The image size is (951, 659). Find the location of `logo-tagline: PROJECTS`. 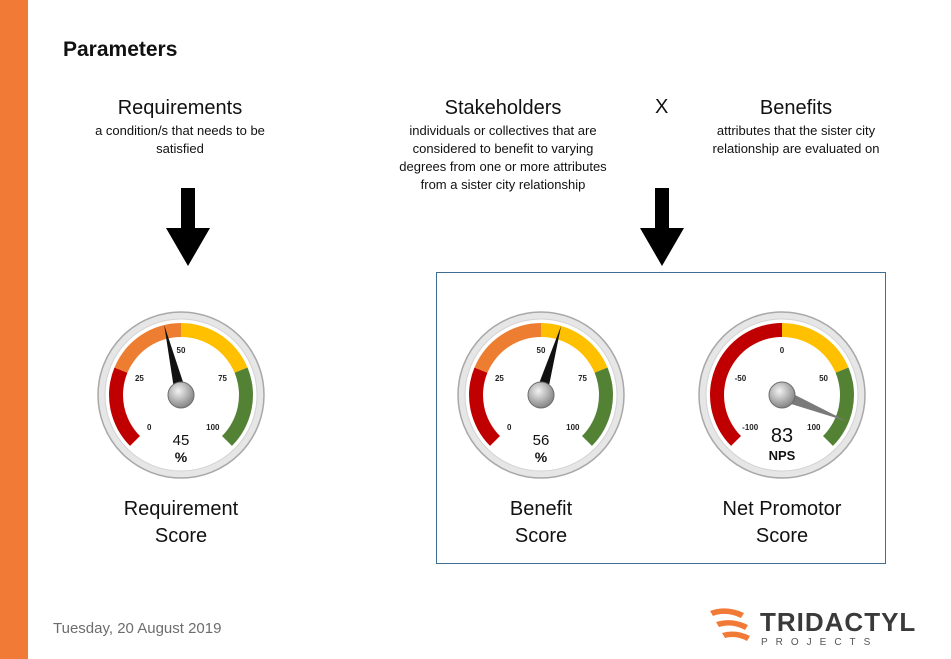

logo-tagline: PROJECTS is located at coordinates (820, 642).